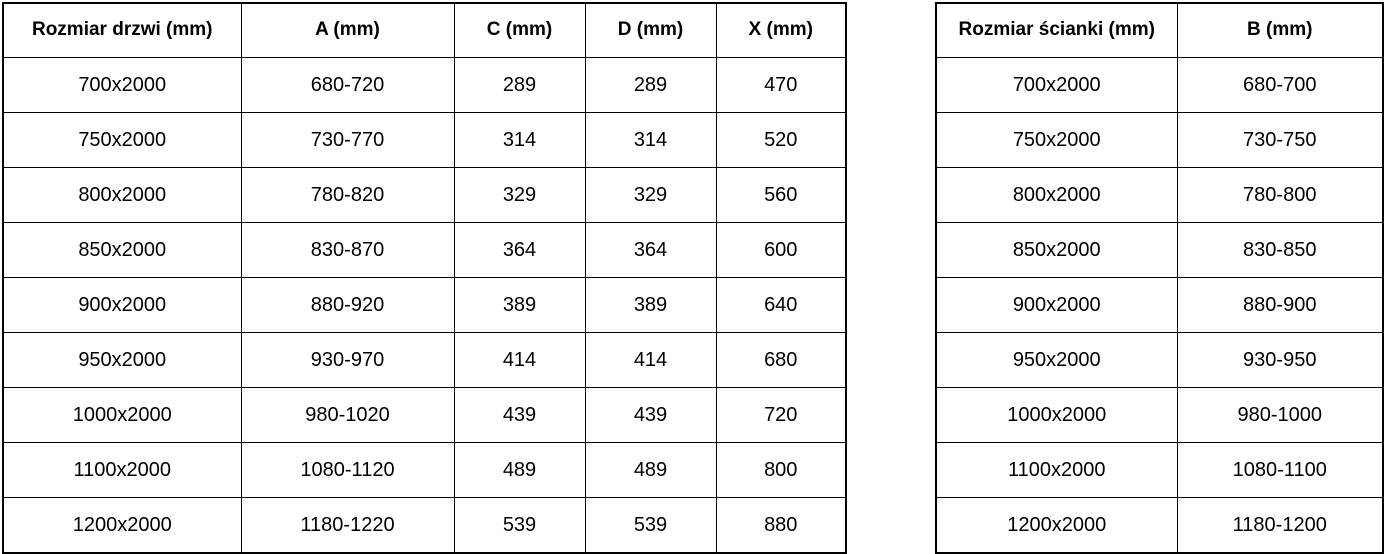 The height and width of the screenshot is (554, 1390). I want to click on cell-b: 1180-1200, so click(1280, 525).